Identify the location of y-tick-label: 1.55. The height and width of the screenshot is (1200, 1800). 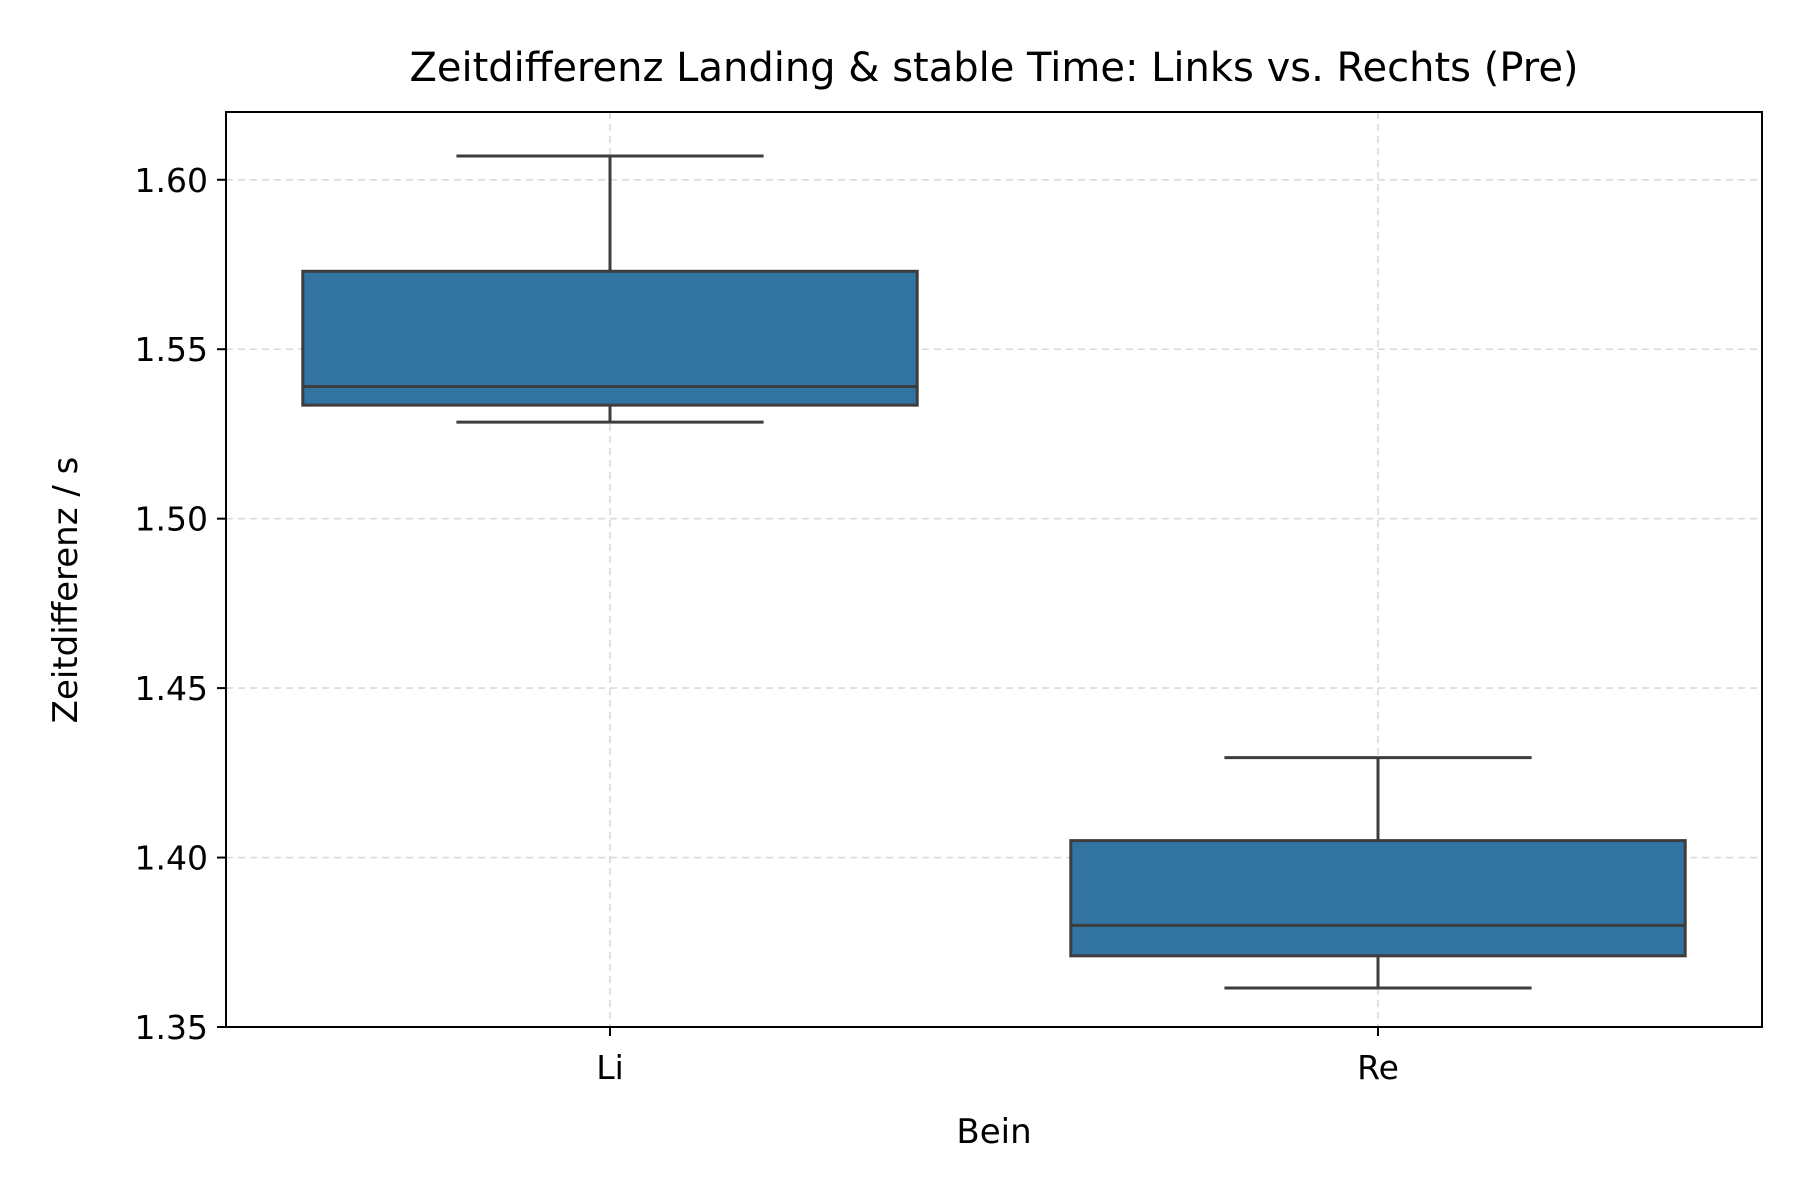
(171, 349).